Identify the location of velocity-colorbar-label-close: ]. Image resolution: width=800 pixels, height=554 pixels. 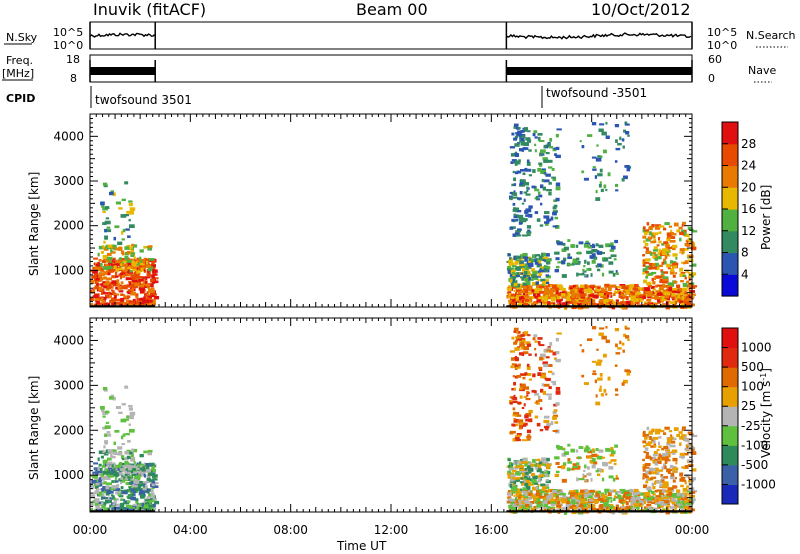
(766, 370).